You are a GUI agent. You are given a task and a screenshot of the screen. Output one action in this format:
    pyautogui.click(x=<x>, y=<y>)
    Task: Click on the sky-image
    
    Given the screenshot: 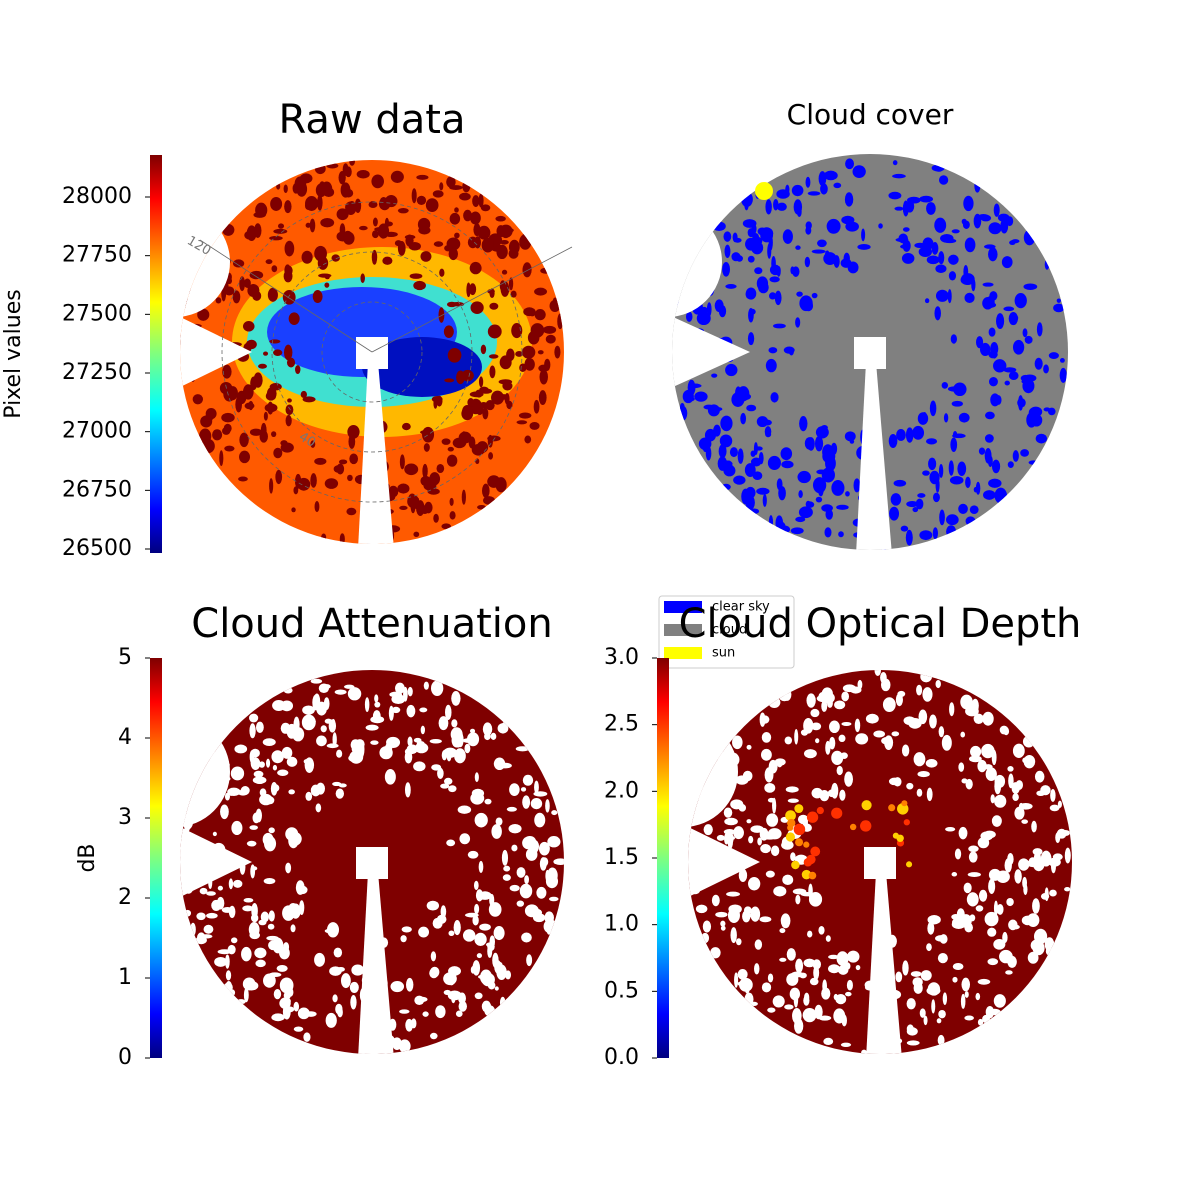 What is the action you would take?
    pyautogui.click(x=372, y=862)
    